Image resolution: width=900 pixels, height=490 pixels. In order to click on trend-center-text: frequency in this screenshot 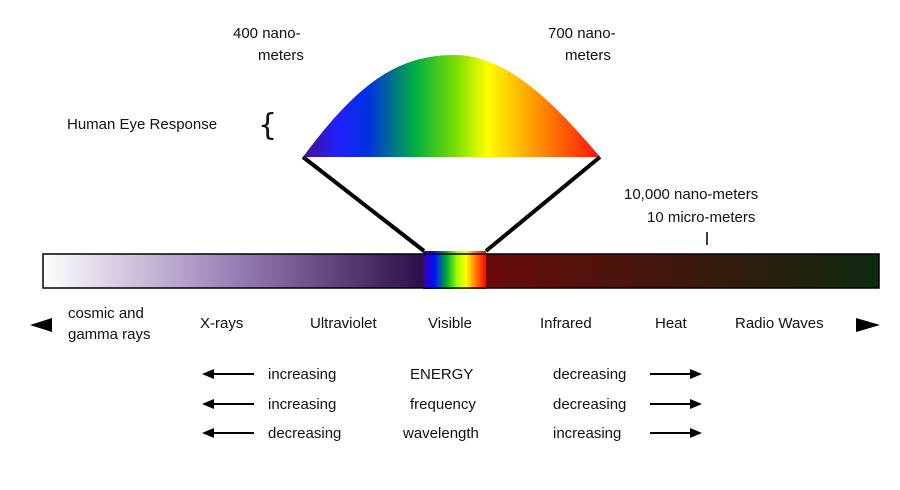, I will do `click(443, 404)`.